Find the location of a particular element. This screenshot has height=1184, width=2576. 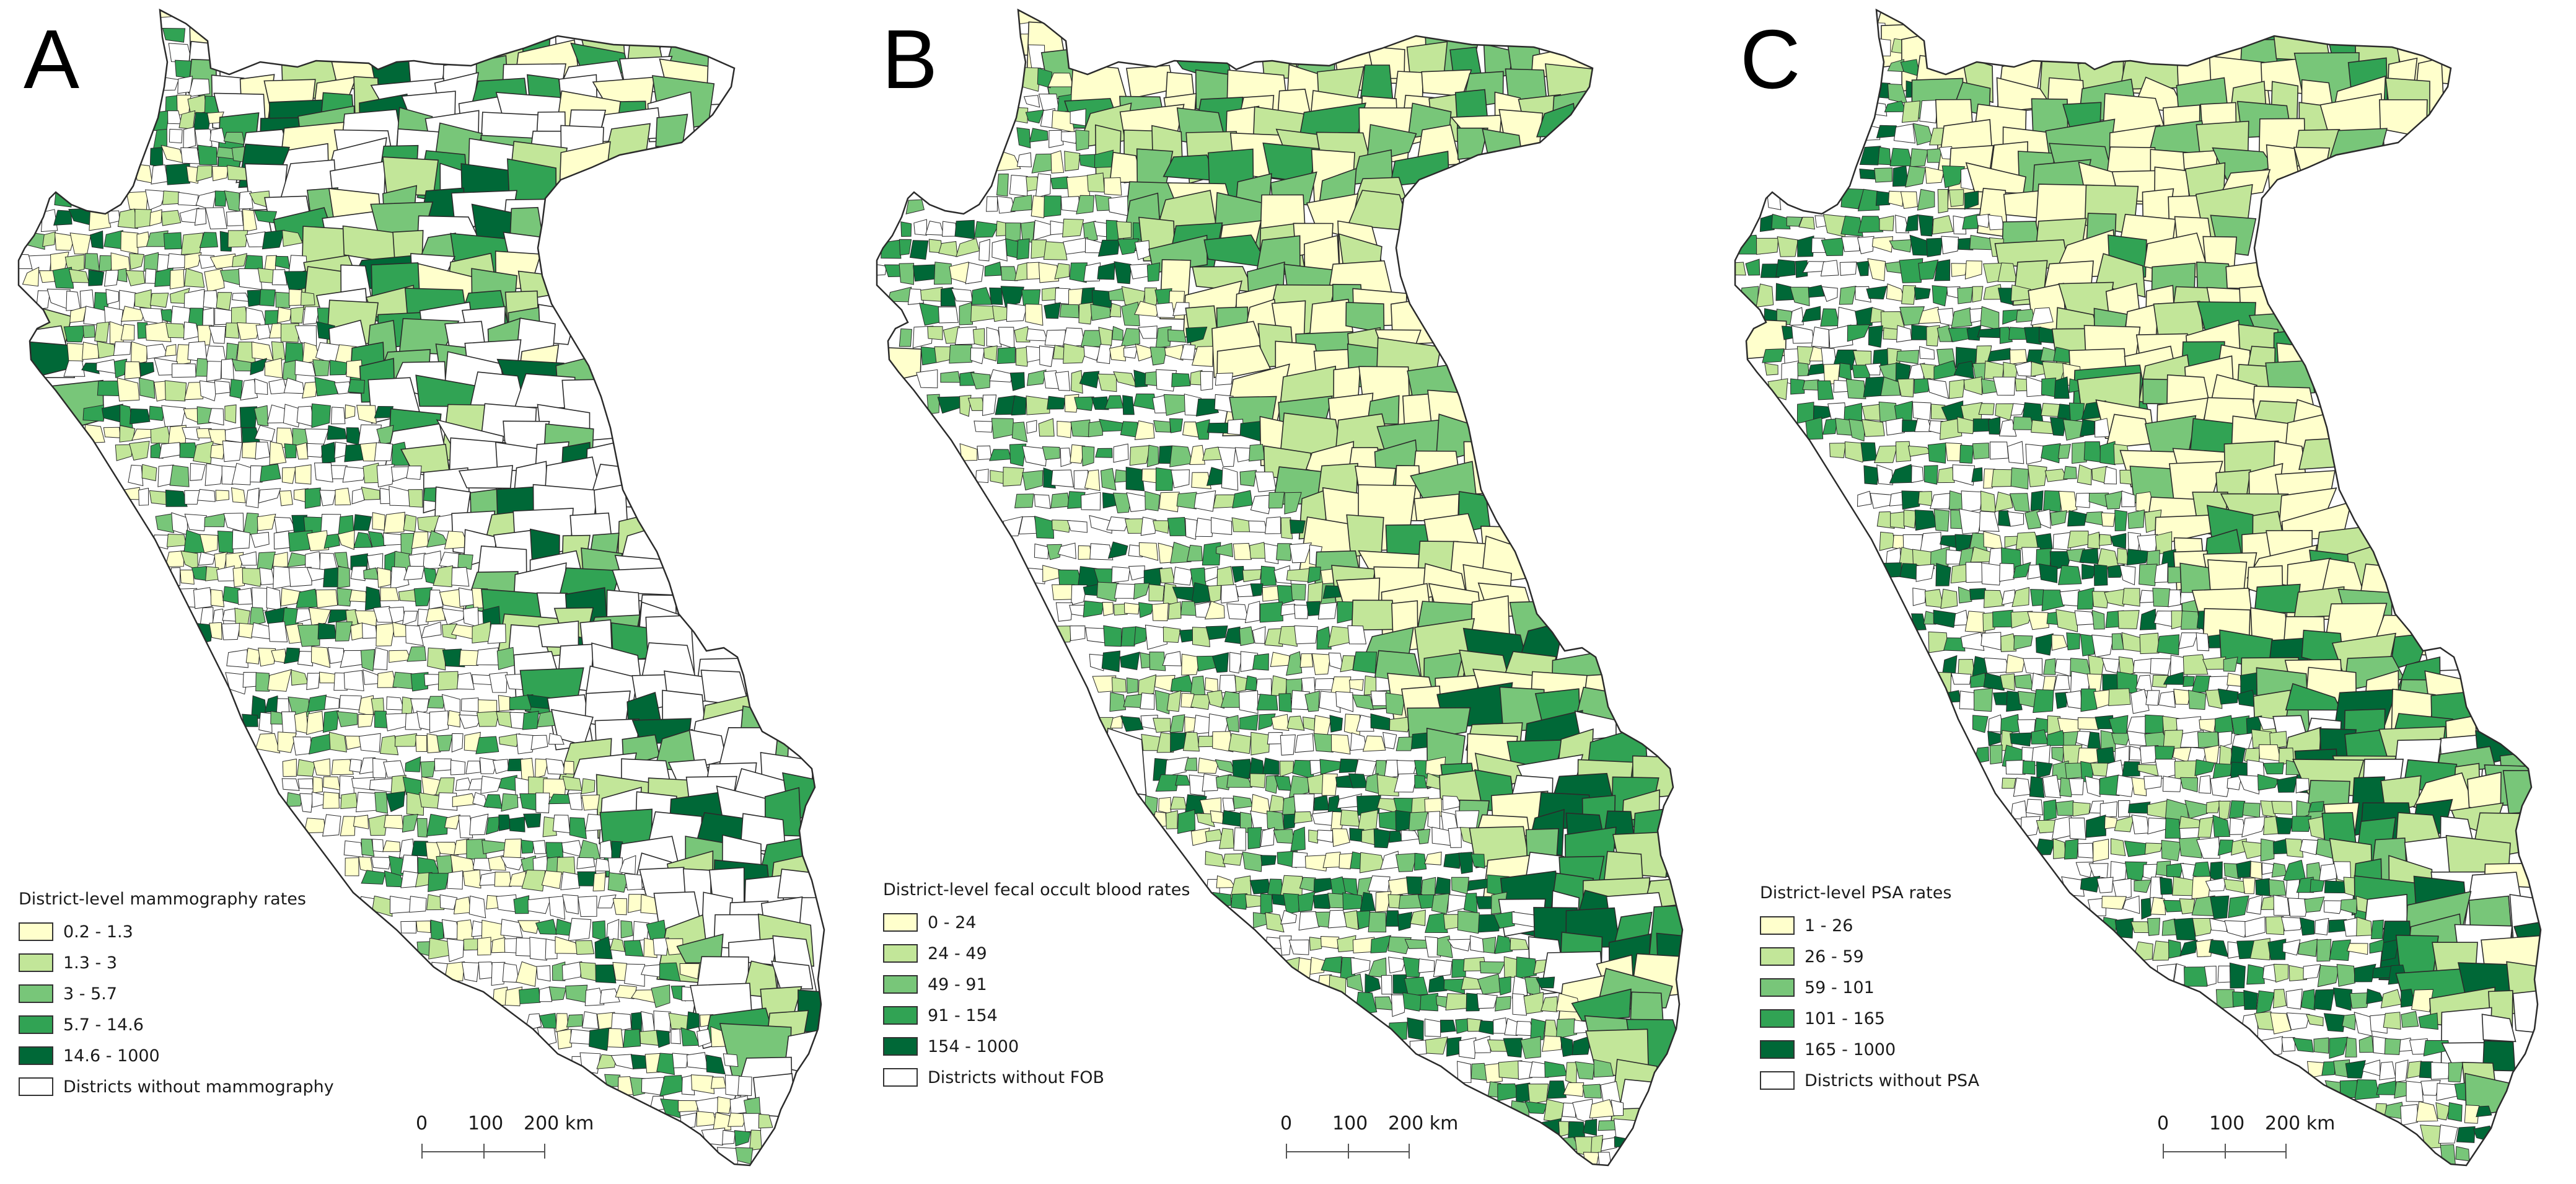

legend-label: Districts without FOB is located at coordinates (1016, 1077).